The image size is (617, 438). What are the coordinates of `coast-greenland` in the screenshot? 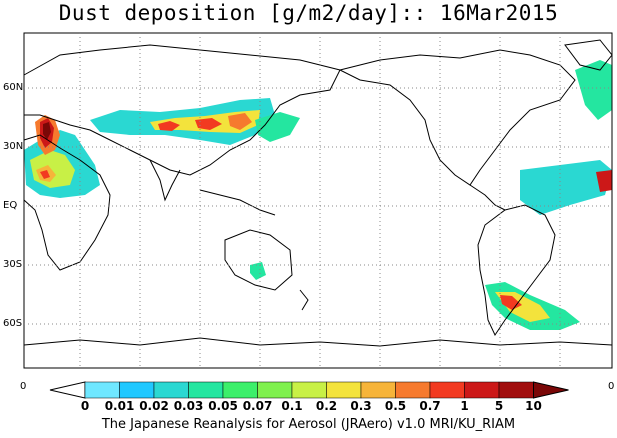 It's located at (588, 55).